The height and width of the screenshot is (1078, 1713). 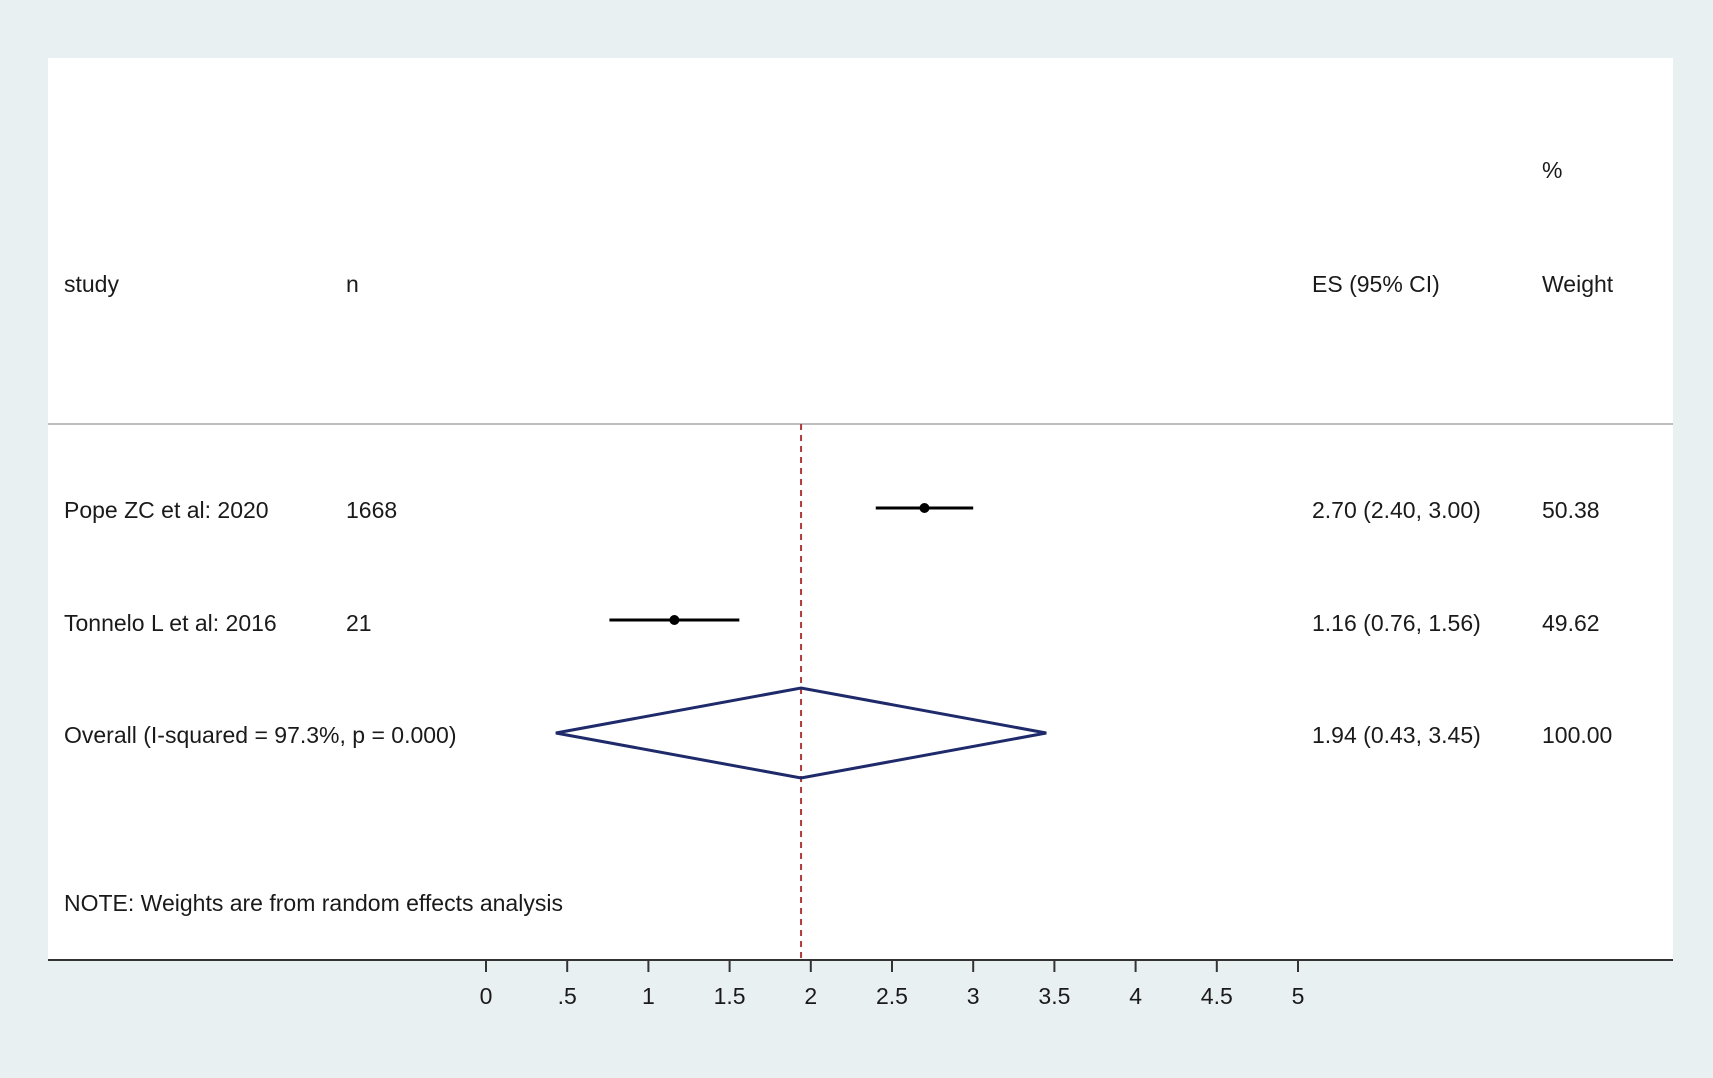 I want to click on x-tick-label: 2, so click(x=810, y=996).